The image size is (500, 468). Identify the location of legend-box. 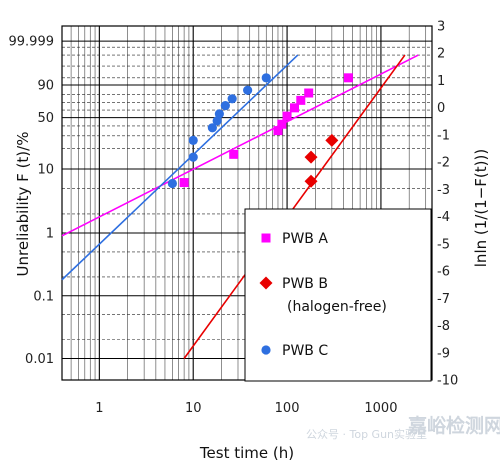
(338, 295).